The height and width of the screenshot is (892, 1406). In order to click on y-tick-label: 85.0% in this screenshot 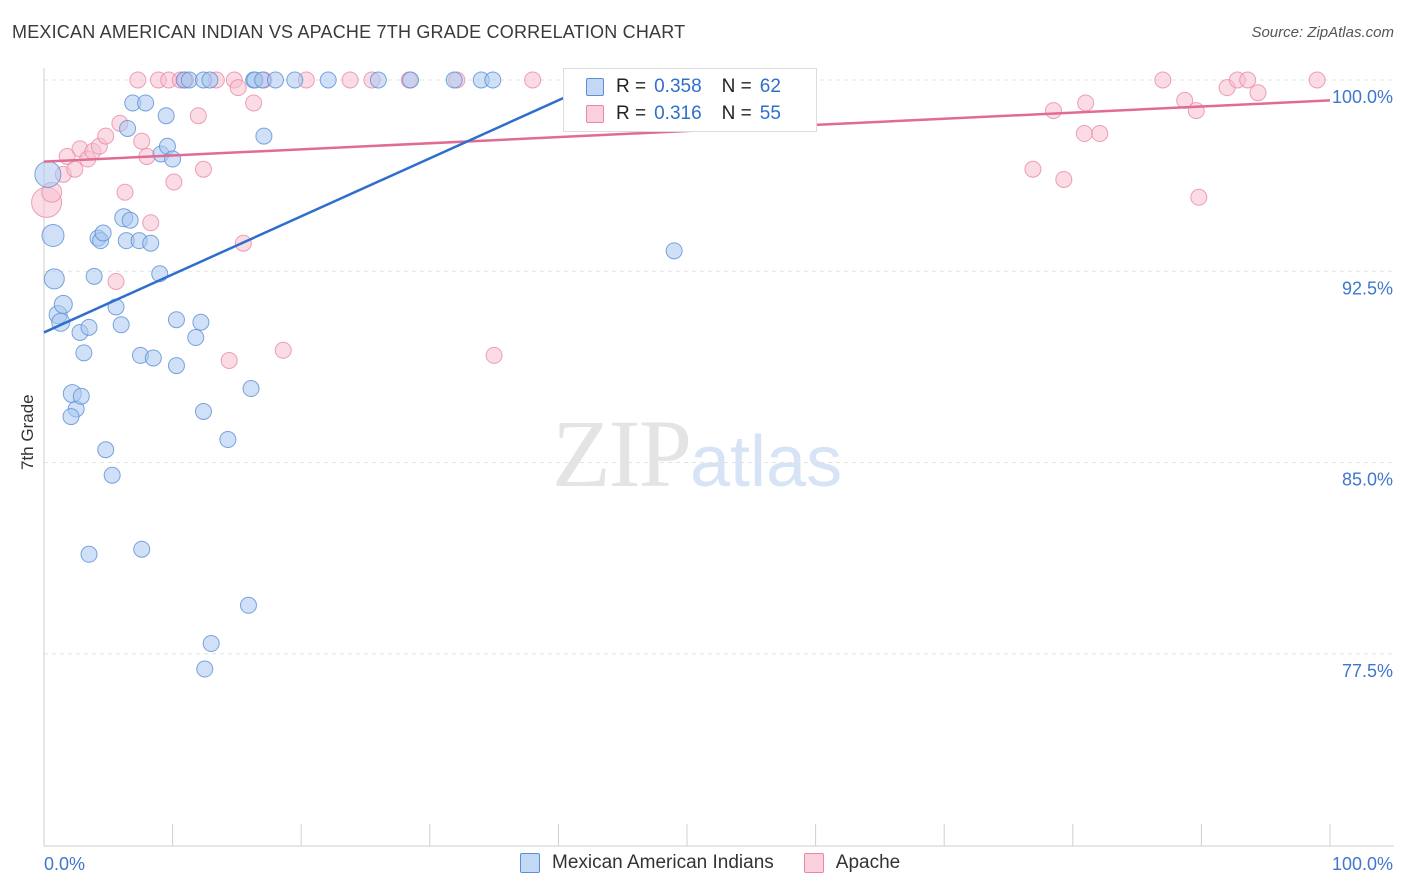, I will do `click(1367, 480)`.